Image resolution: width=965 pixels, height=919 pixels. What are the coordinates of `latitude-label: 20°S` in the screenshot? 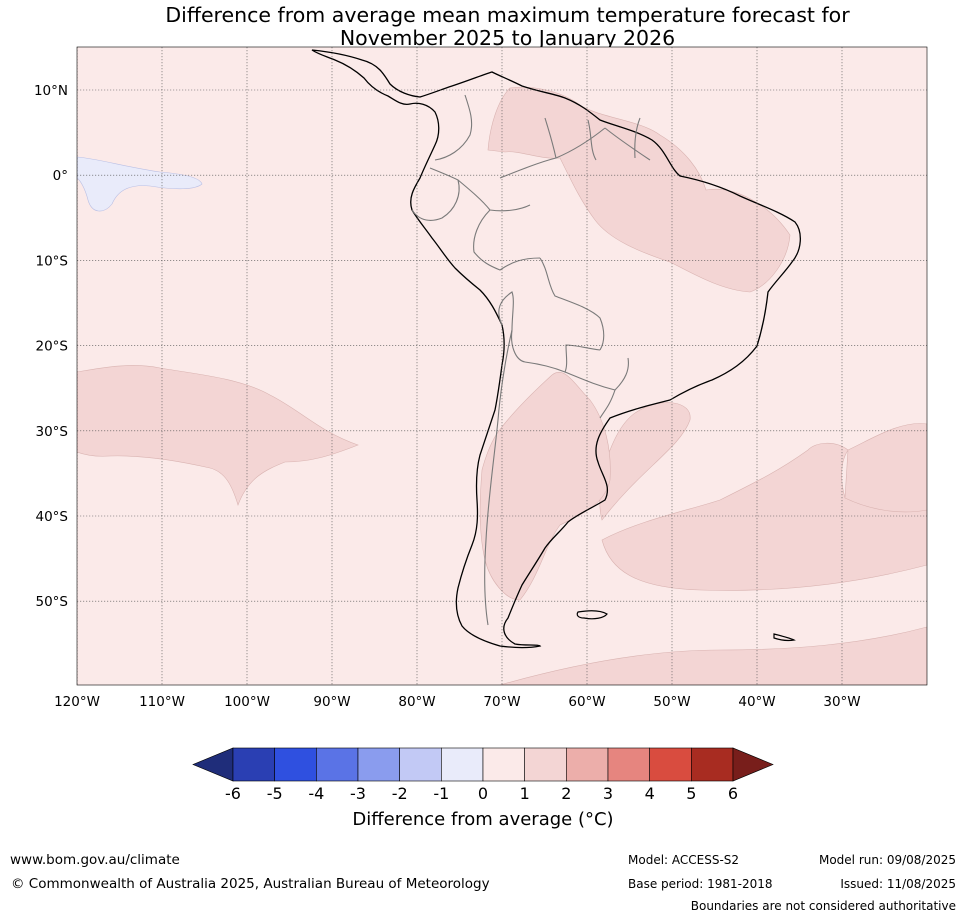 It's located at (52, 347).